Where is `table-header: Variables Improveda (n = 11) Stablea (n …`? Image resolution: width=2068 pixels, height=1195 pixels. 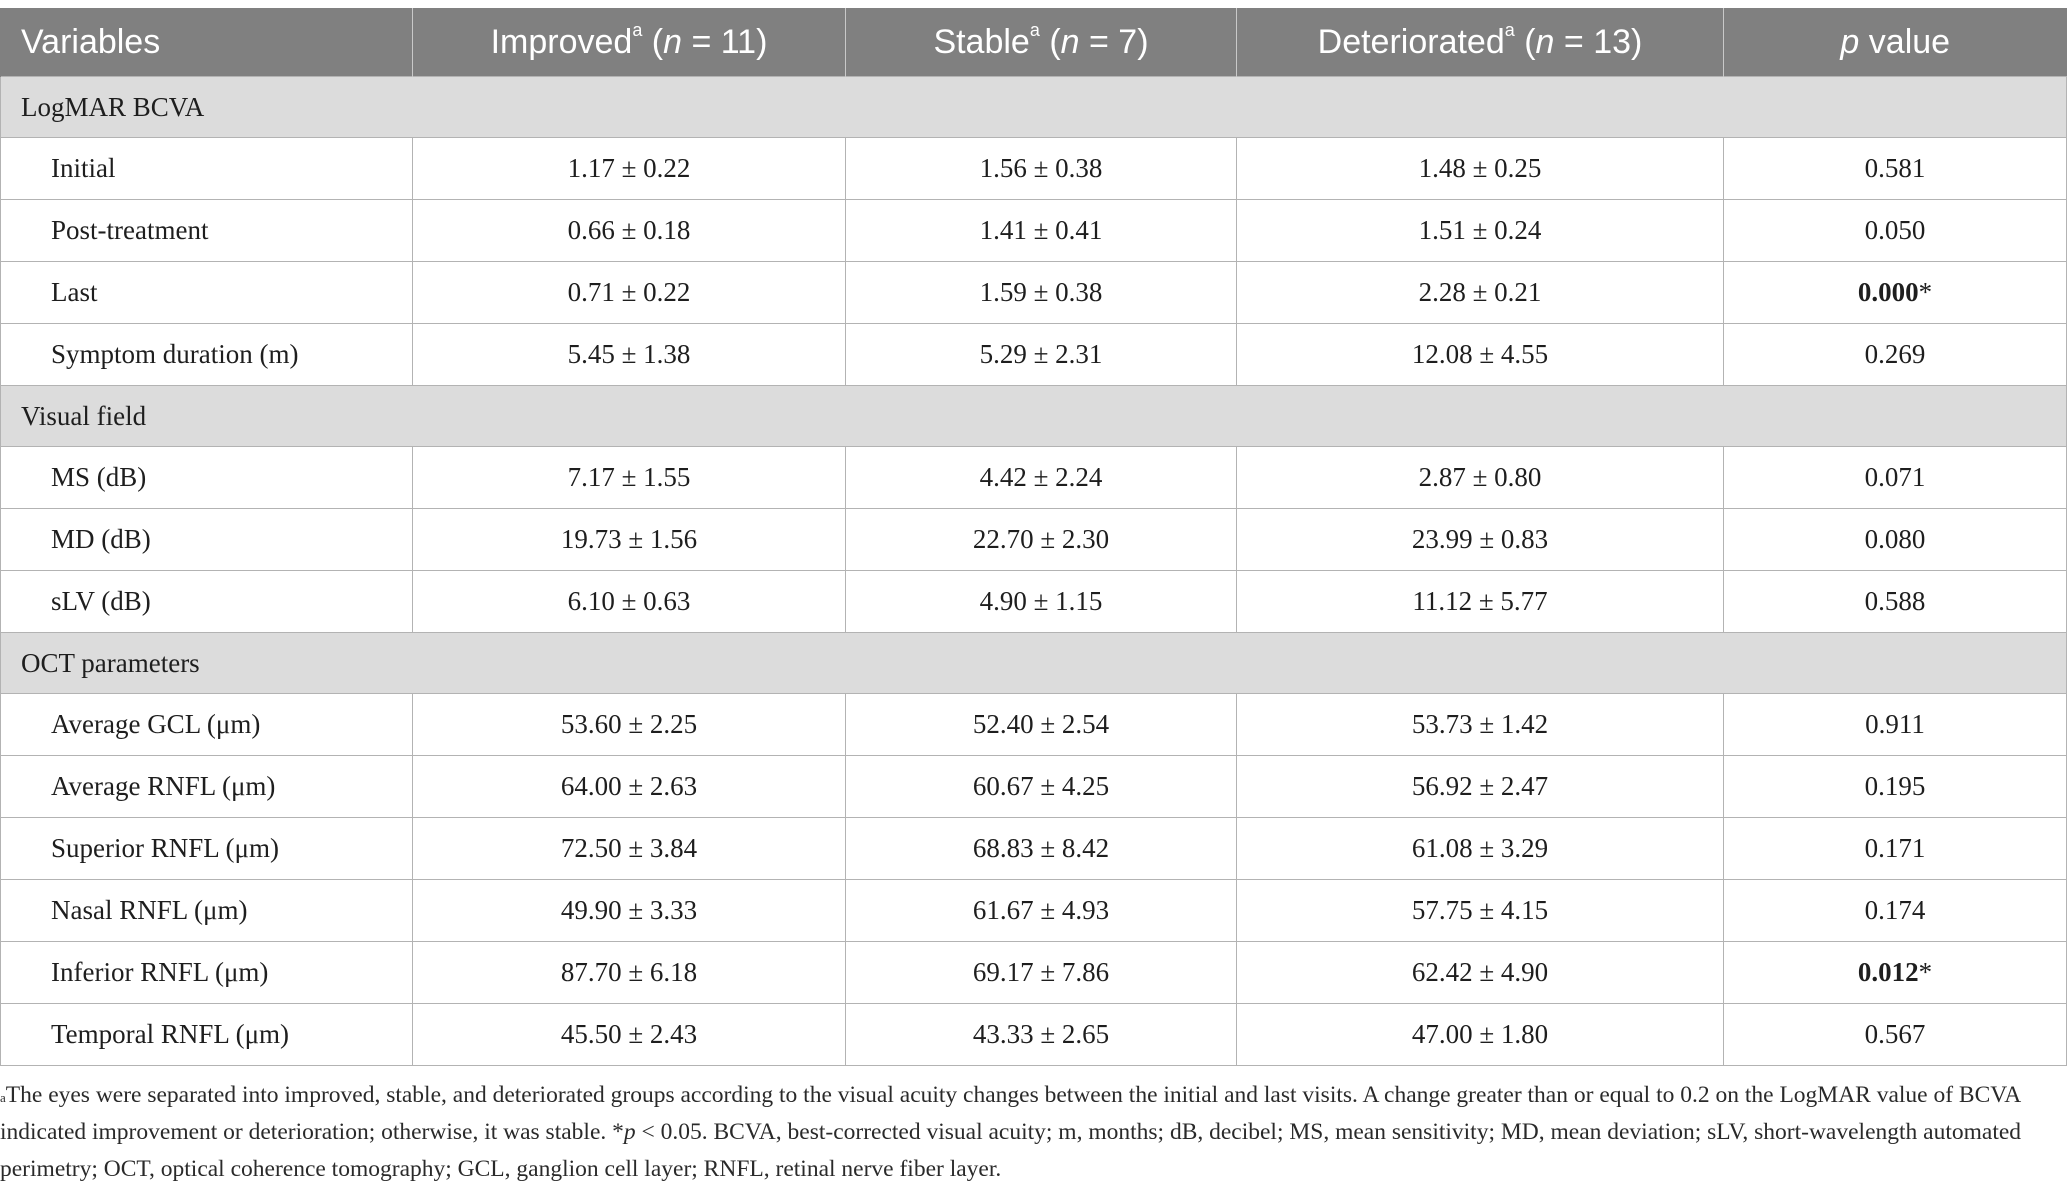 table-header: Variables Improveda (n = 11) Stablea (n … is located at coordinates (1033, 42).